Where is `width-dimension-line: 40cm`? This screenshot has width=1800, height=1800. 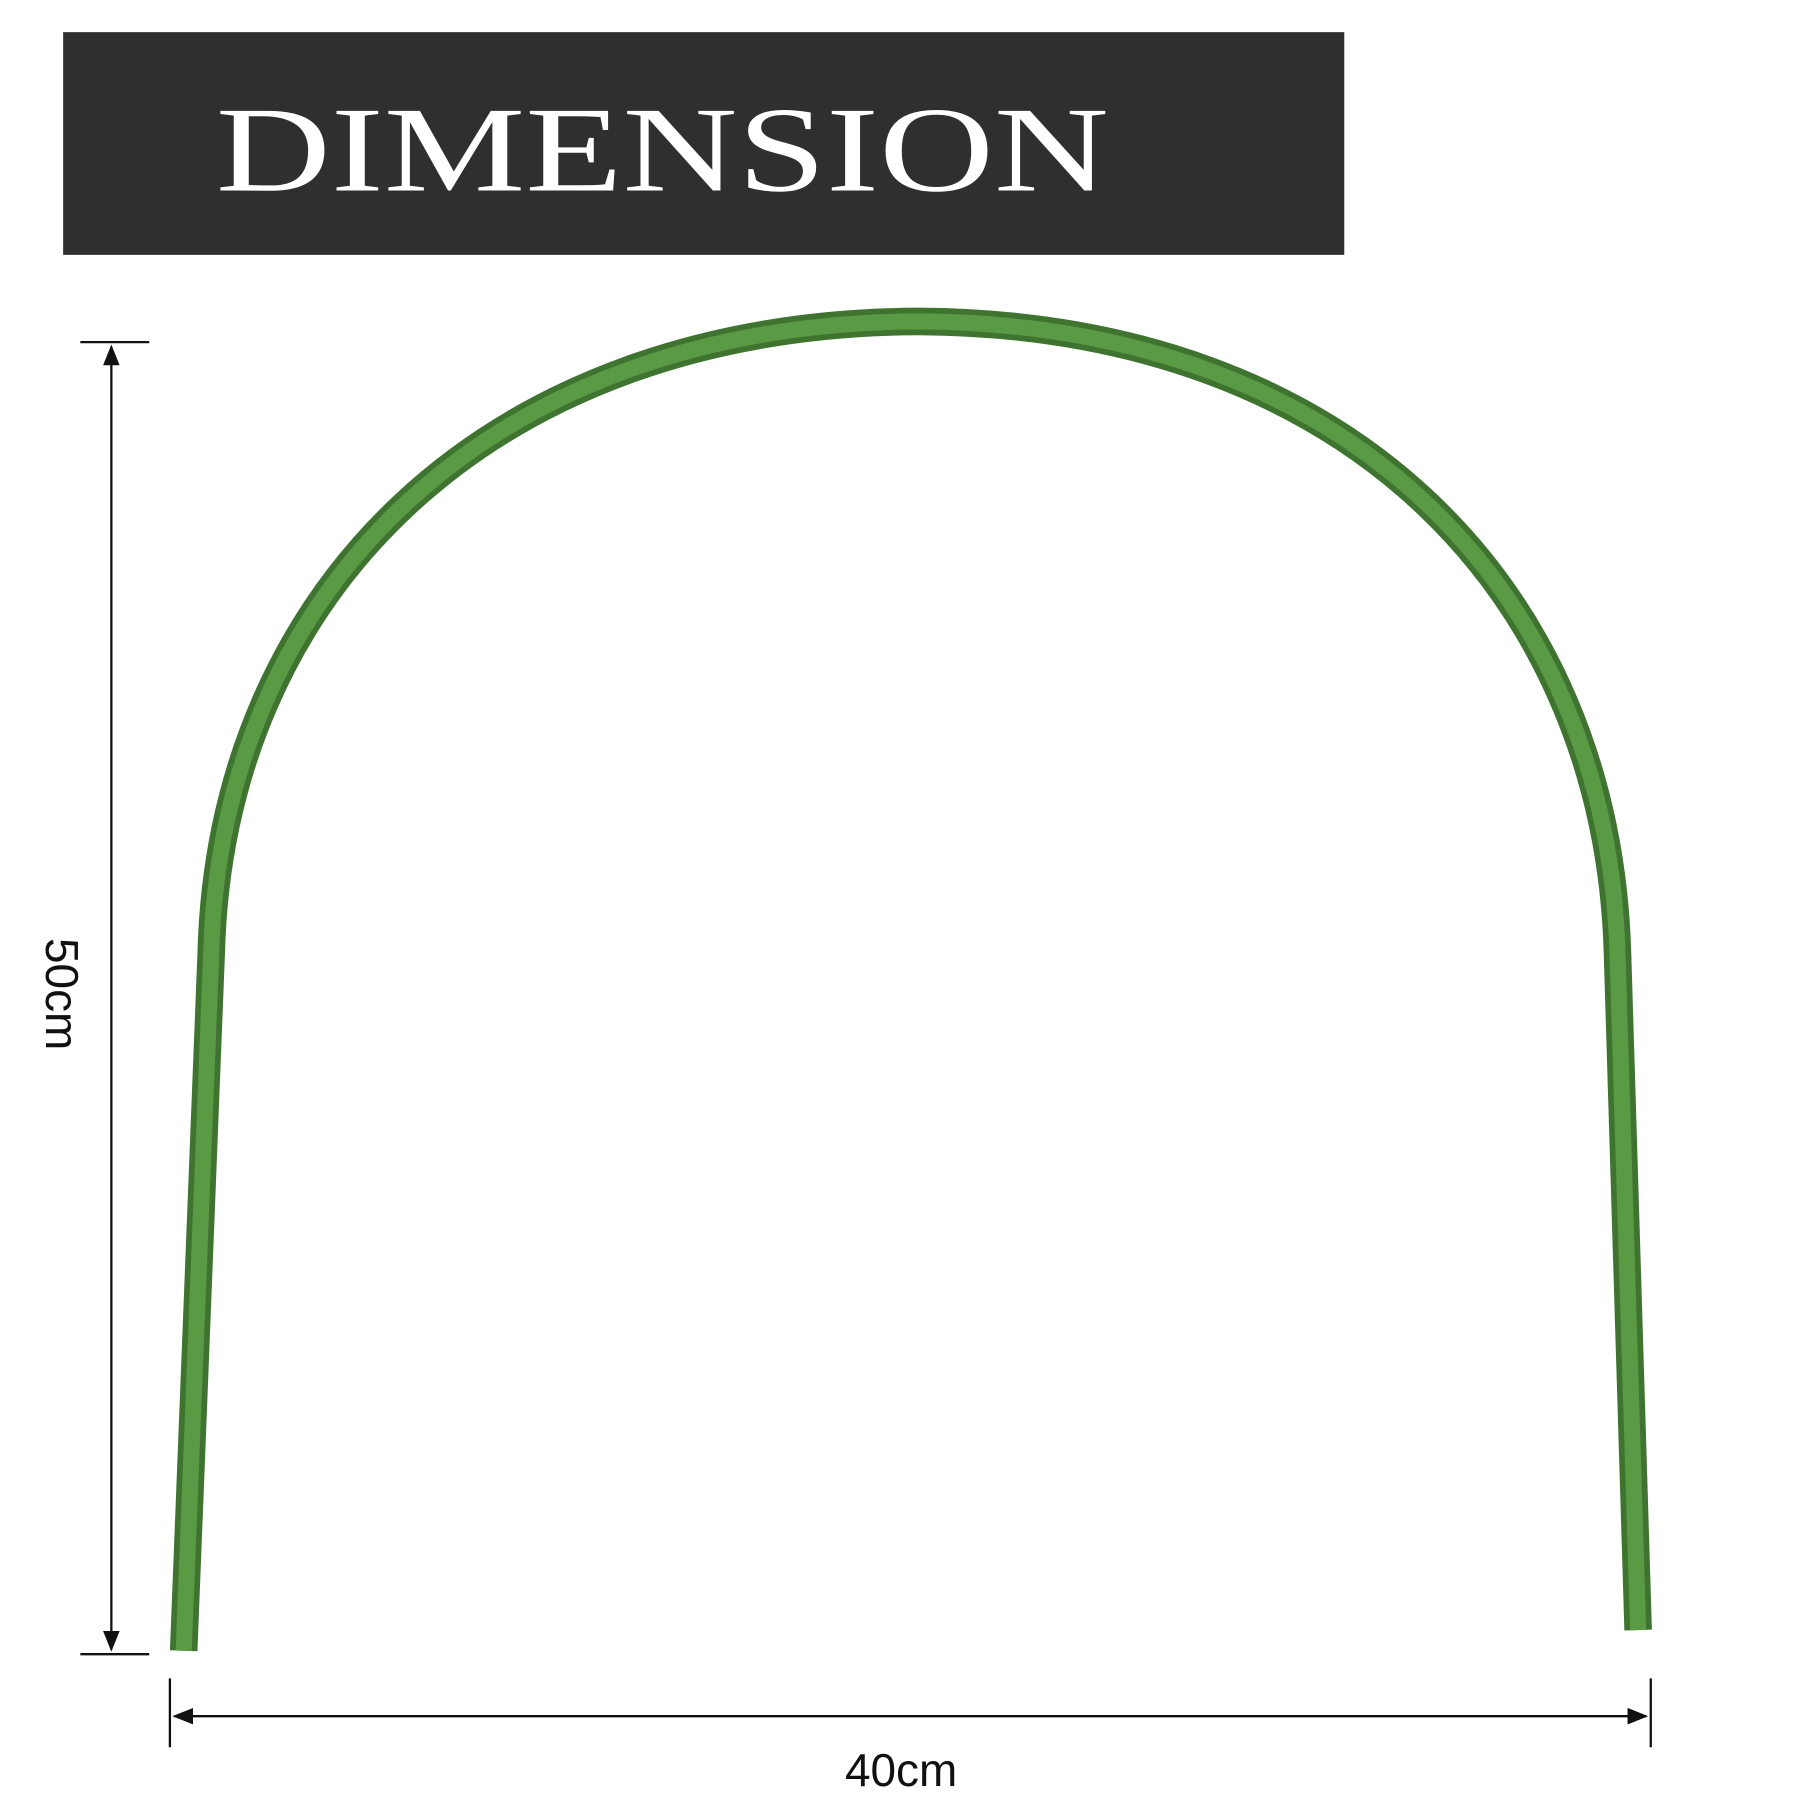 width-dimension-line: 40cm is located at coordinates (910, 1737).